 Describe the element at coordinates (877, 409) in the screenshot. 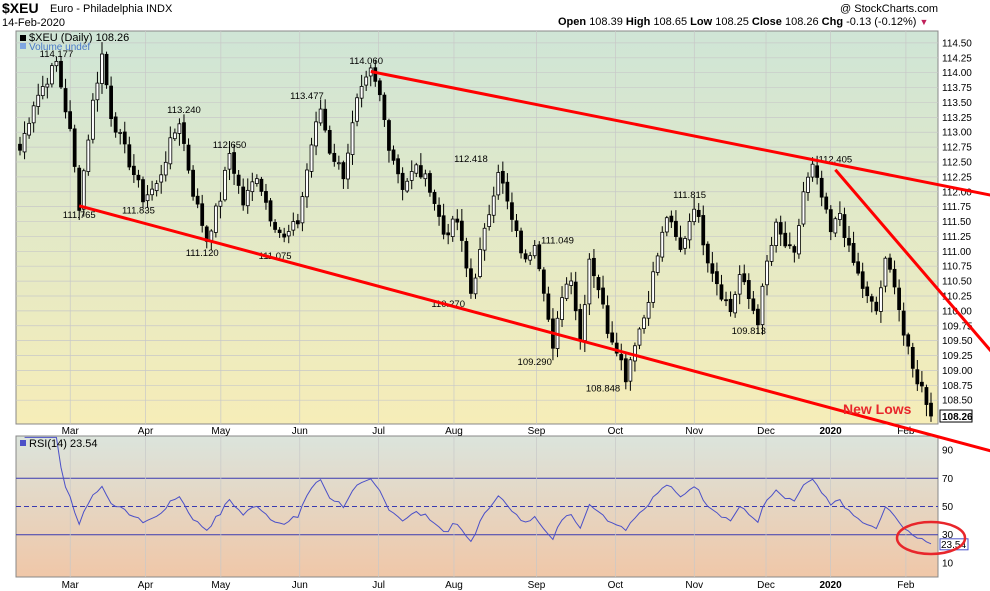

I see `new-lows-annotation: New Lows` at that location.